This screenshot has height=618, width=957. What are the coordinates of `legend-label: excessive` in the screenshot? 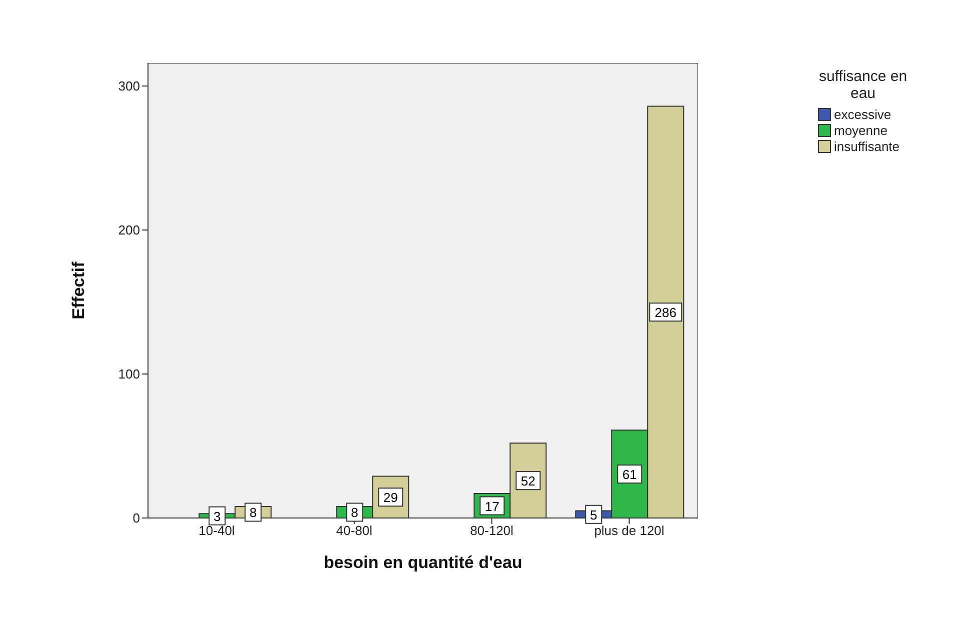 It's located at (863, 114).